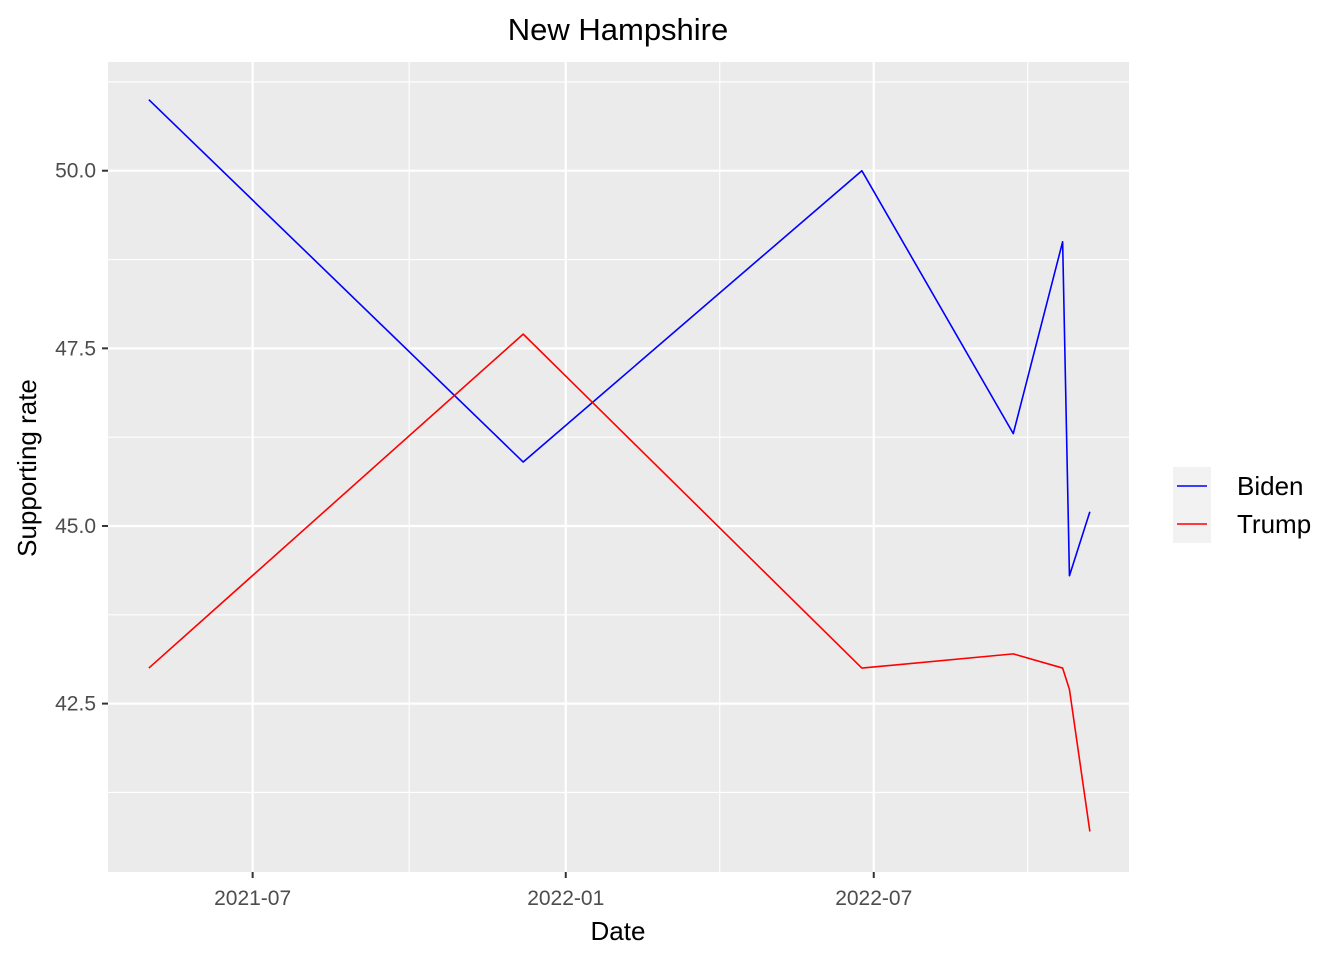 The image size is (1344, 960). I want to click on y-axis-title: Supporting rate, so click(27, 468).